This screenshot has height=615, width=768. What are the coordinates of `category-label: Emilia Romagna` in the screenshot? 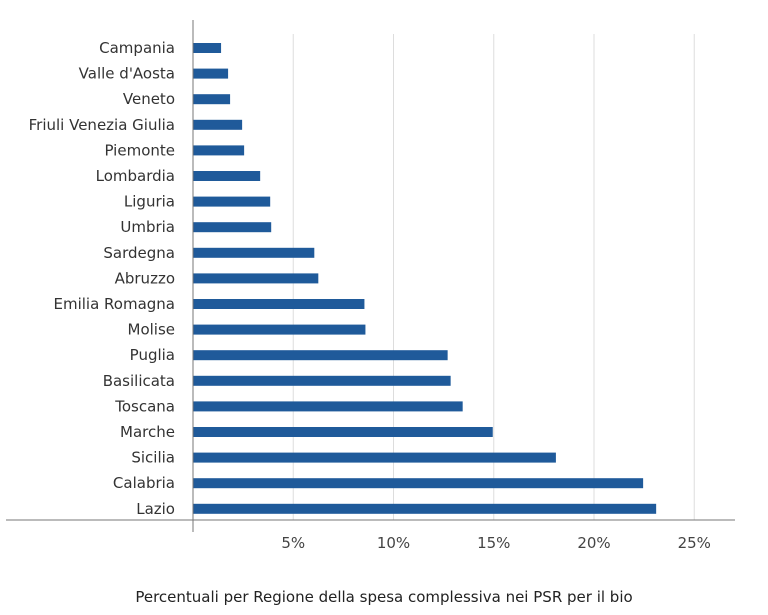 It's located at (114, 304).